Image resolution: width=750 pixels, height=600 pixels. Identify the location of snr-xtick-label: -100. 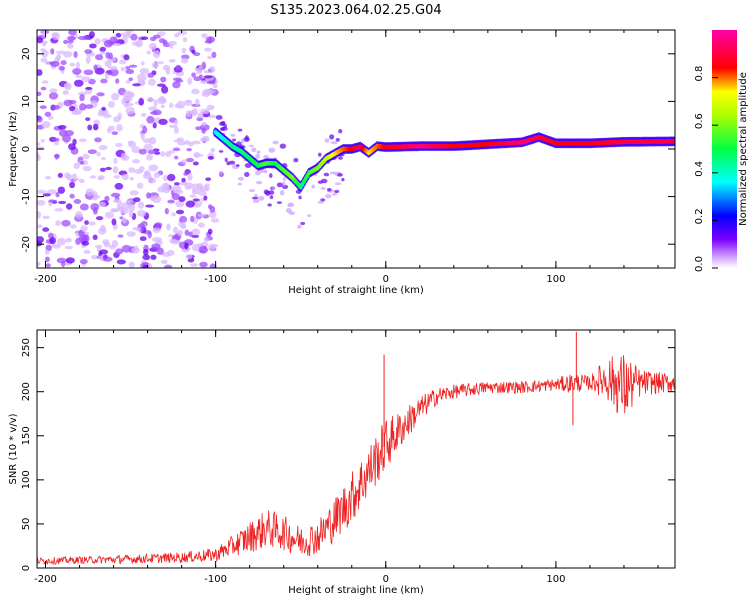
(215, 579).